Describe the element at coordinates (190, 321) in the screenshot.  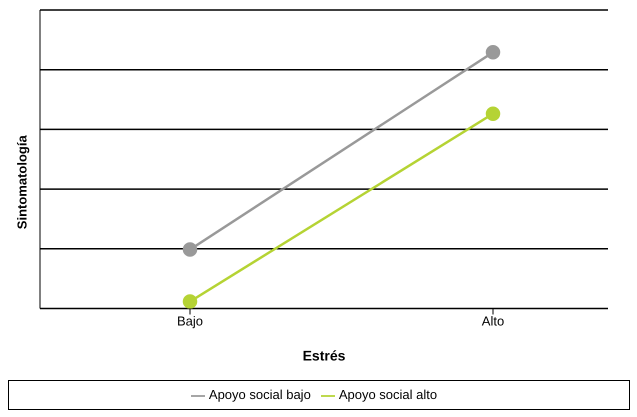
I see `x-tick-label: Bajo` at that location.